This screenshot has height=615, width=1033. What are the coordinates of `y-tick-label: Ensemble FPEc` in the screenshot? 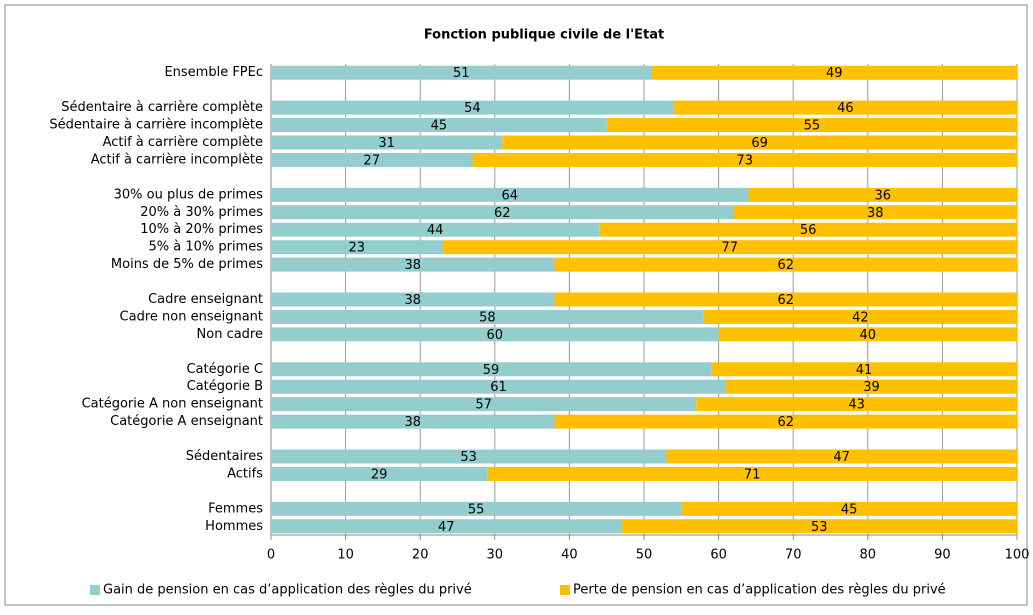 It's located at (213, 72).